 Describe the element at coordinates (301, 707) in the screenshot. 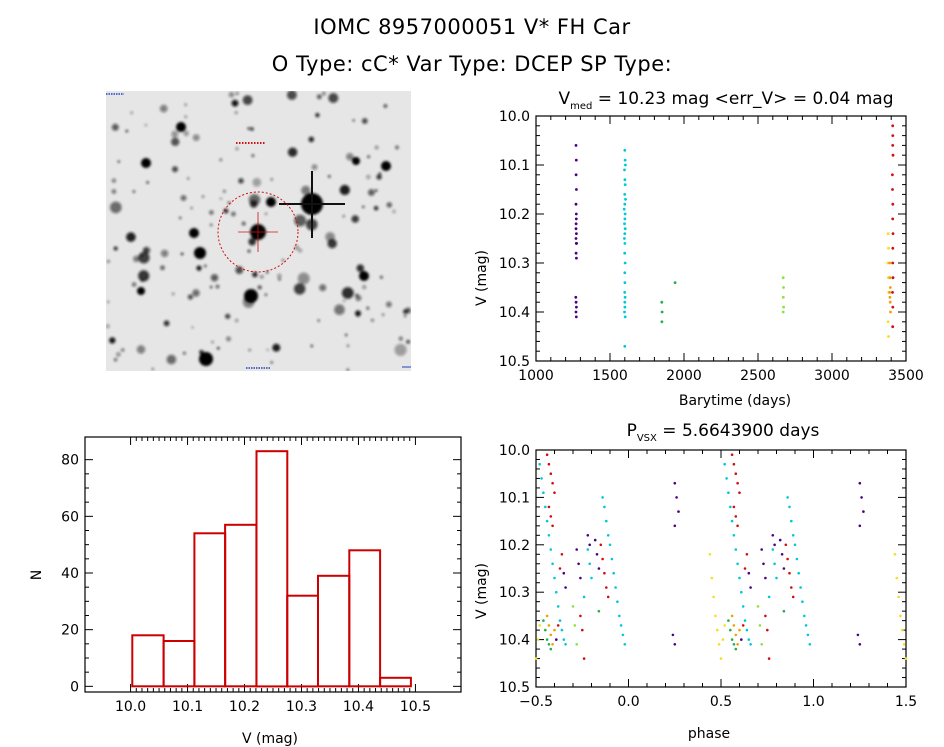

I see `hist-xtick-label: 10.3` at that location.